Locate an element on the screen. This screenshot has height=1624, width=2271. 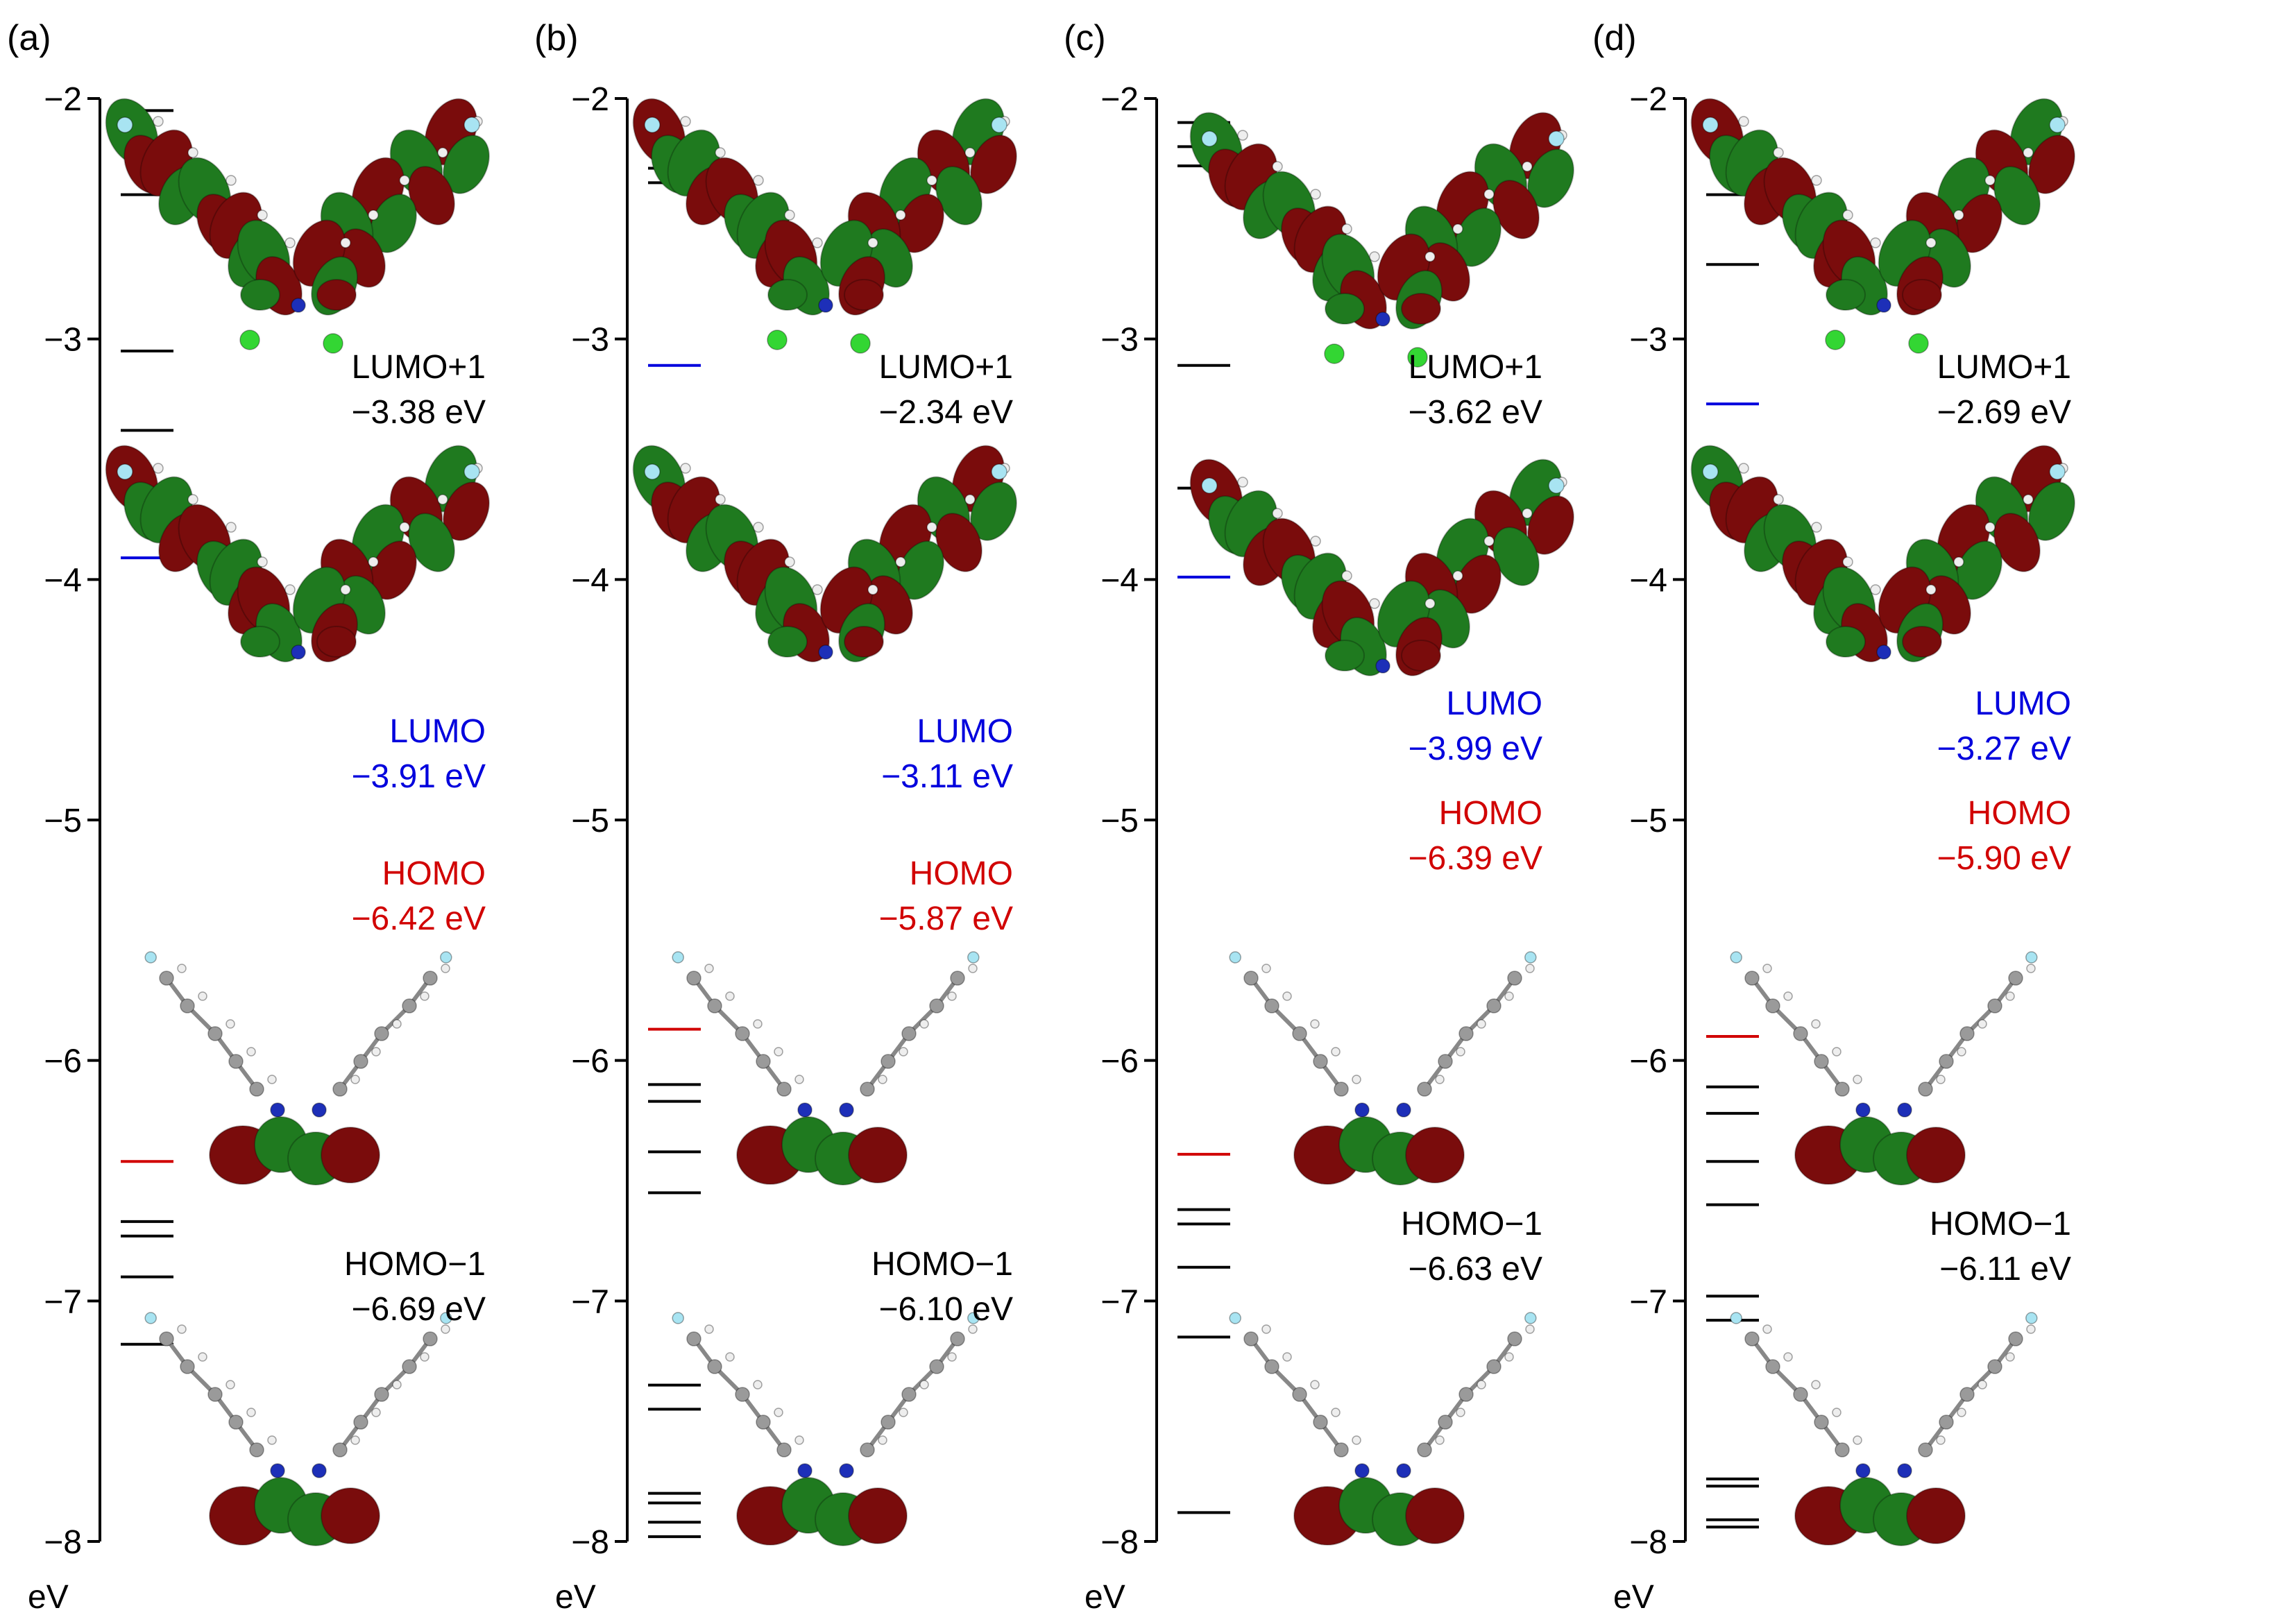
y-tick-label: −8 is located at coordinates (1119, 1542).